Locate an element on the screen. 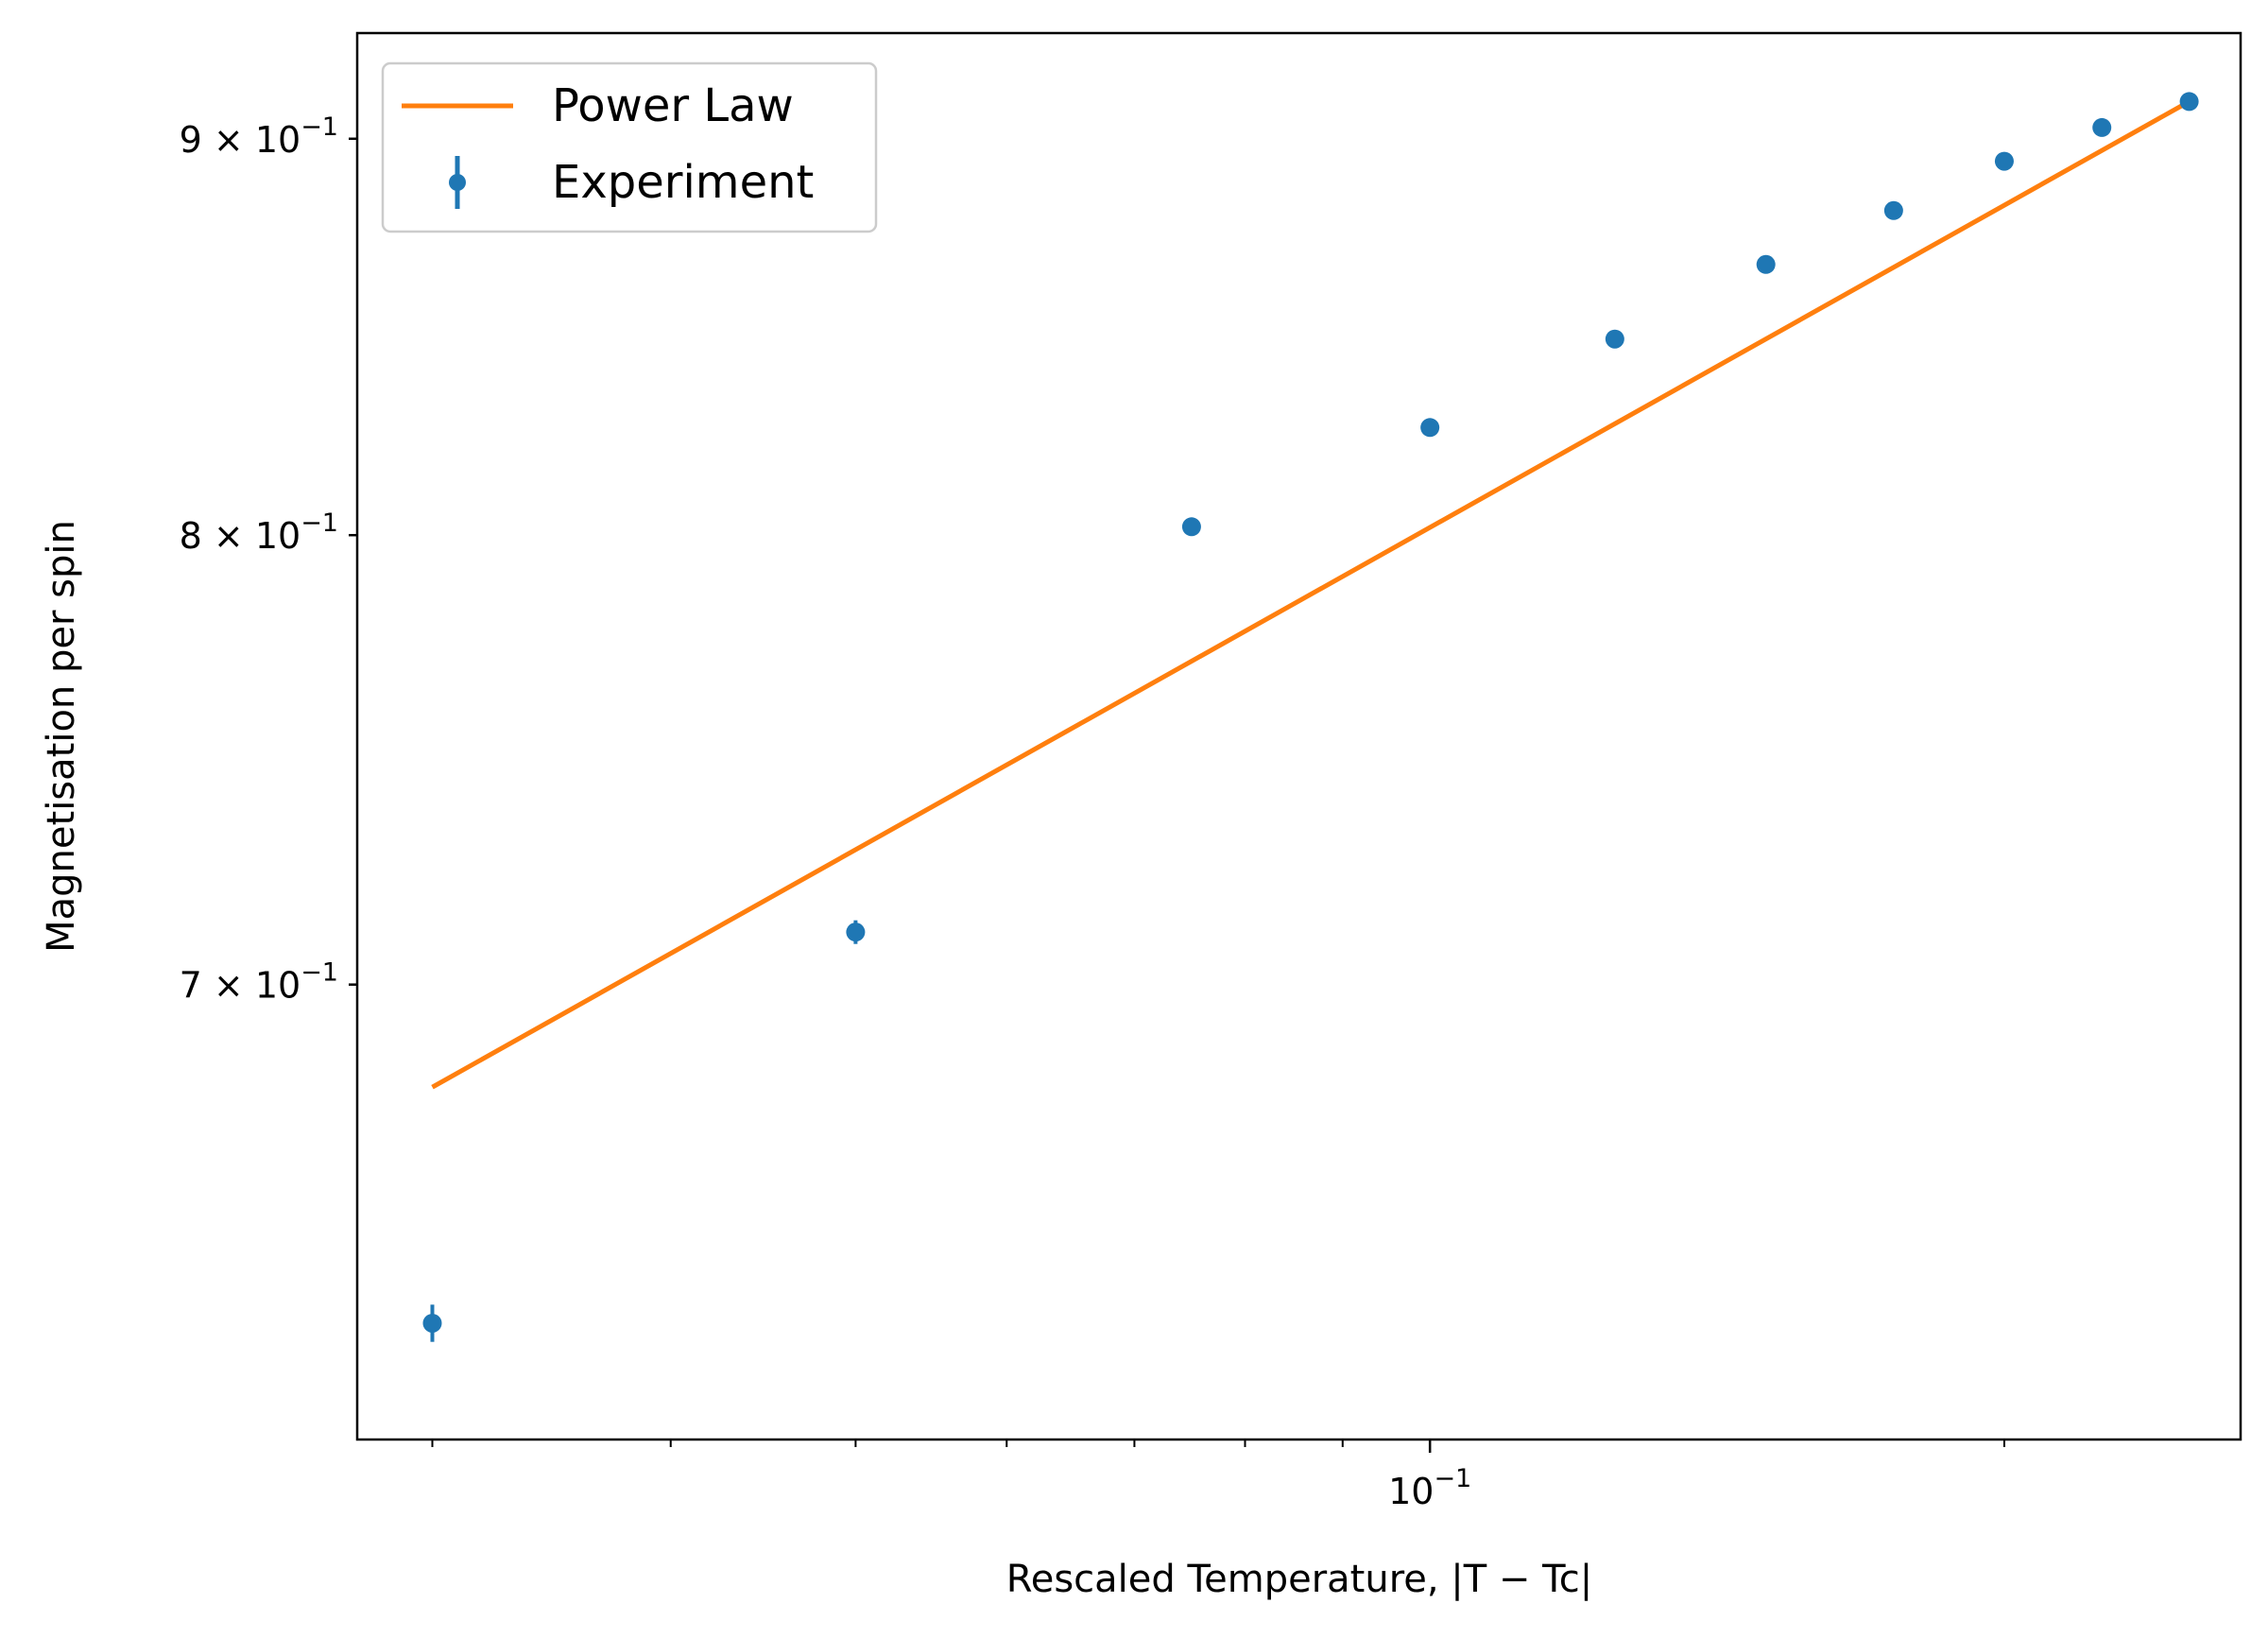  x-tick-label: 10−1 is located at coordinates (1429, 1488).